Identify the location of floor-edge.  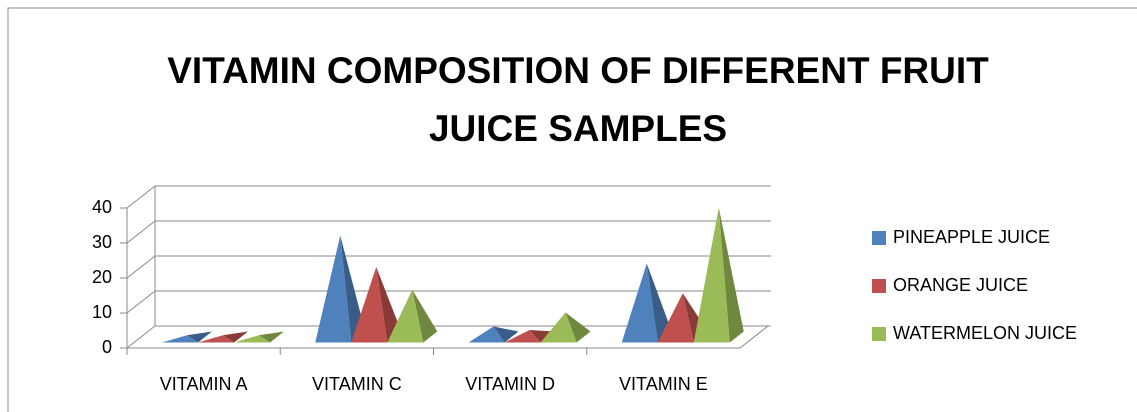
(754, 337).